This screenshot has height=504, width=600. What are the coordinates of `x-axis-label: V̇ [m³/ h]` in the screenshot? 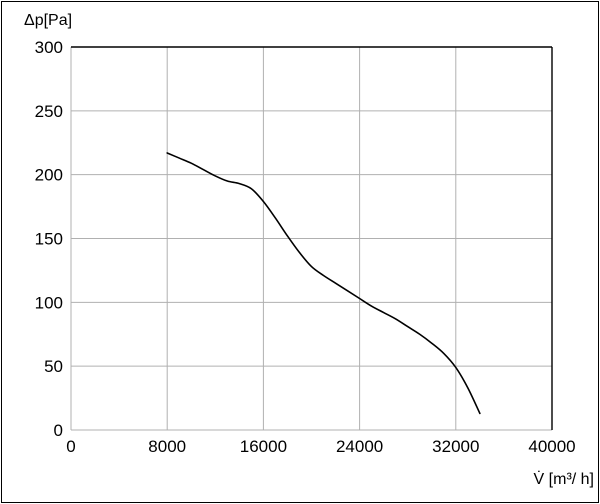 It's located at (564, 479).